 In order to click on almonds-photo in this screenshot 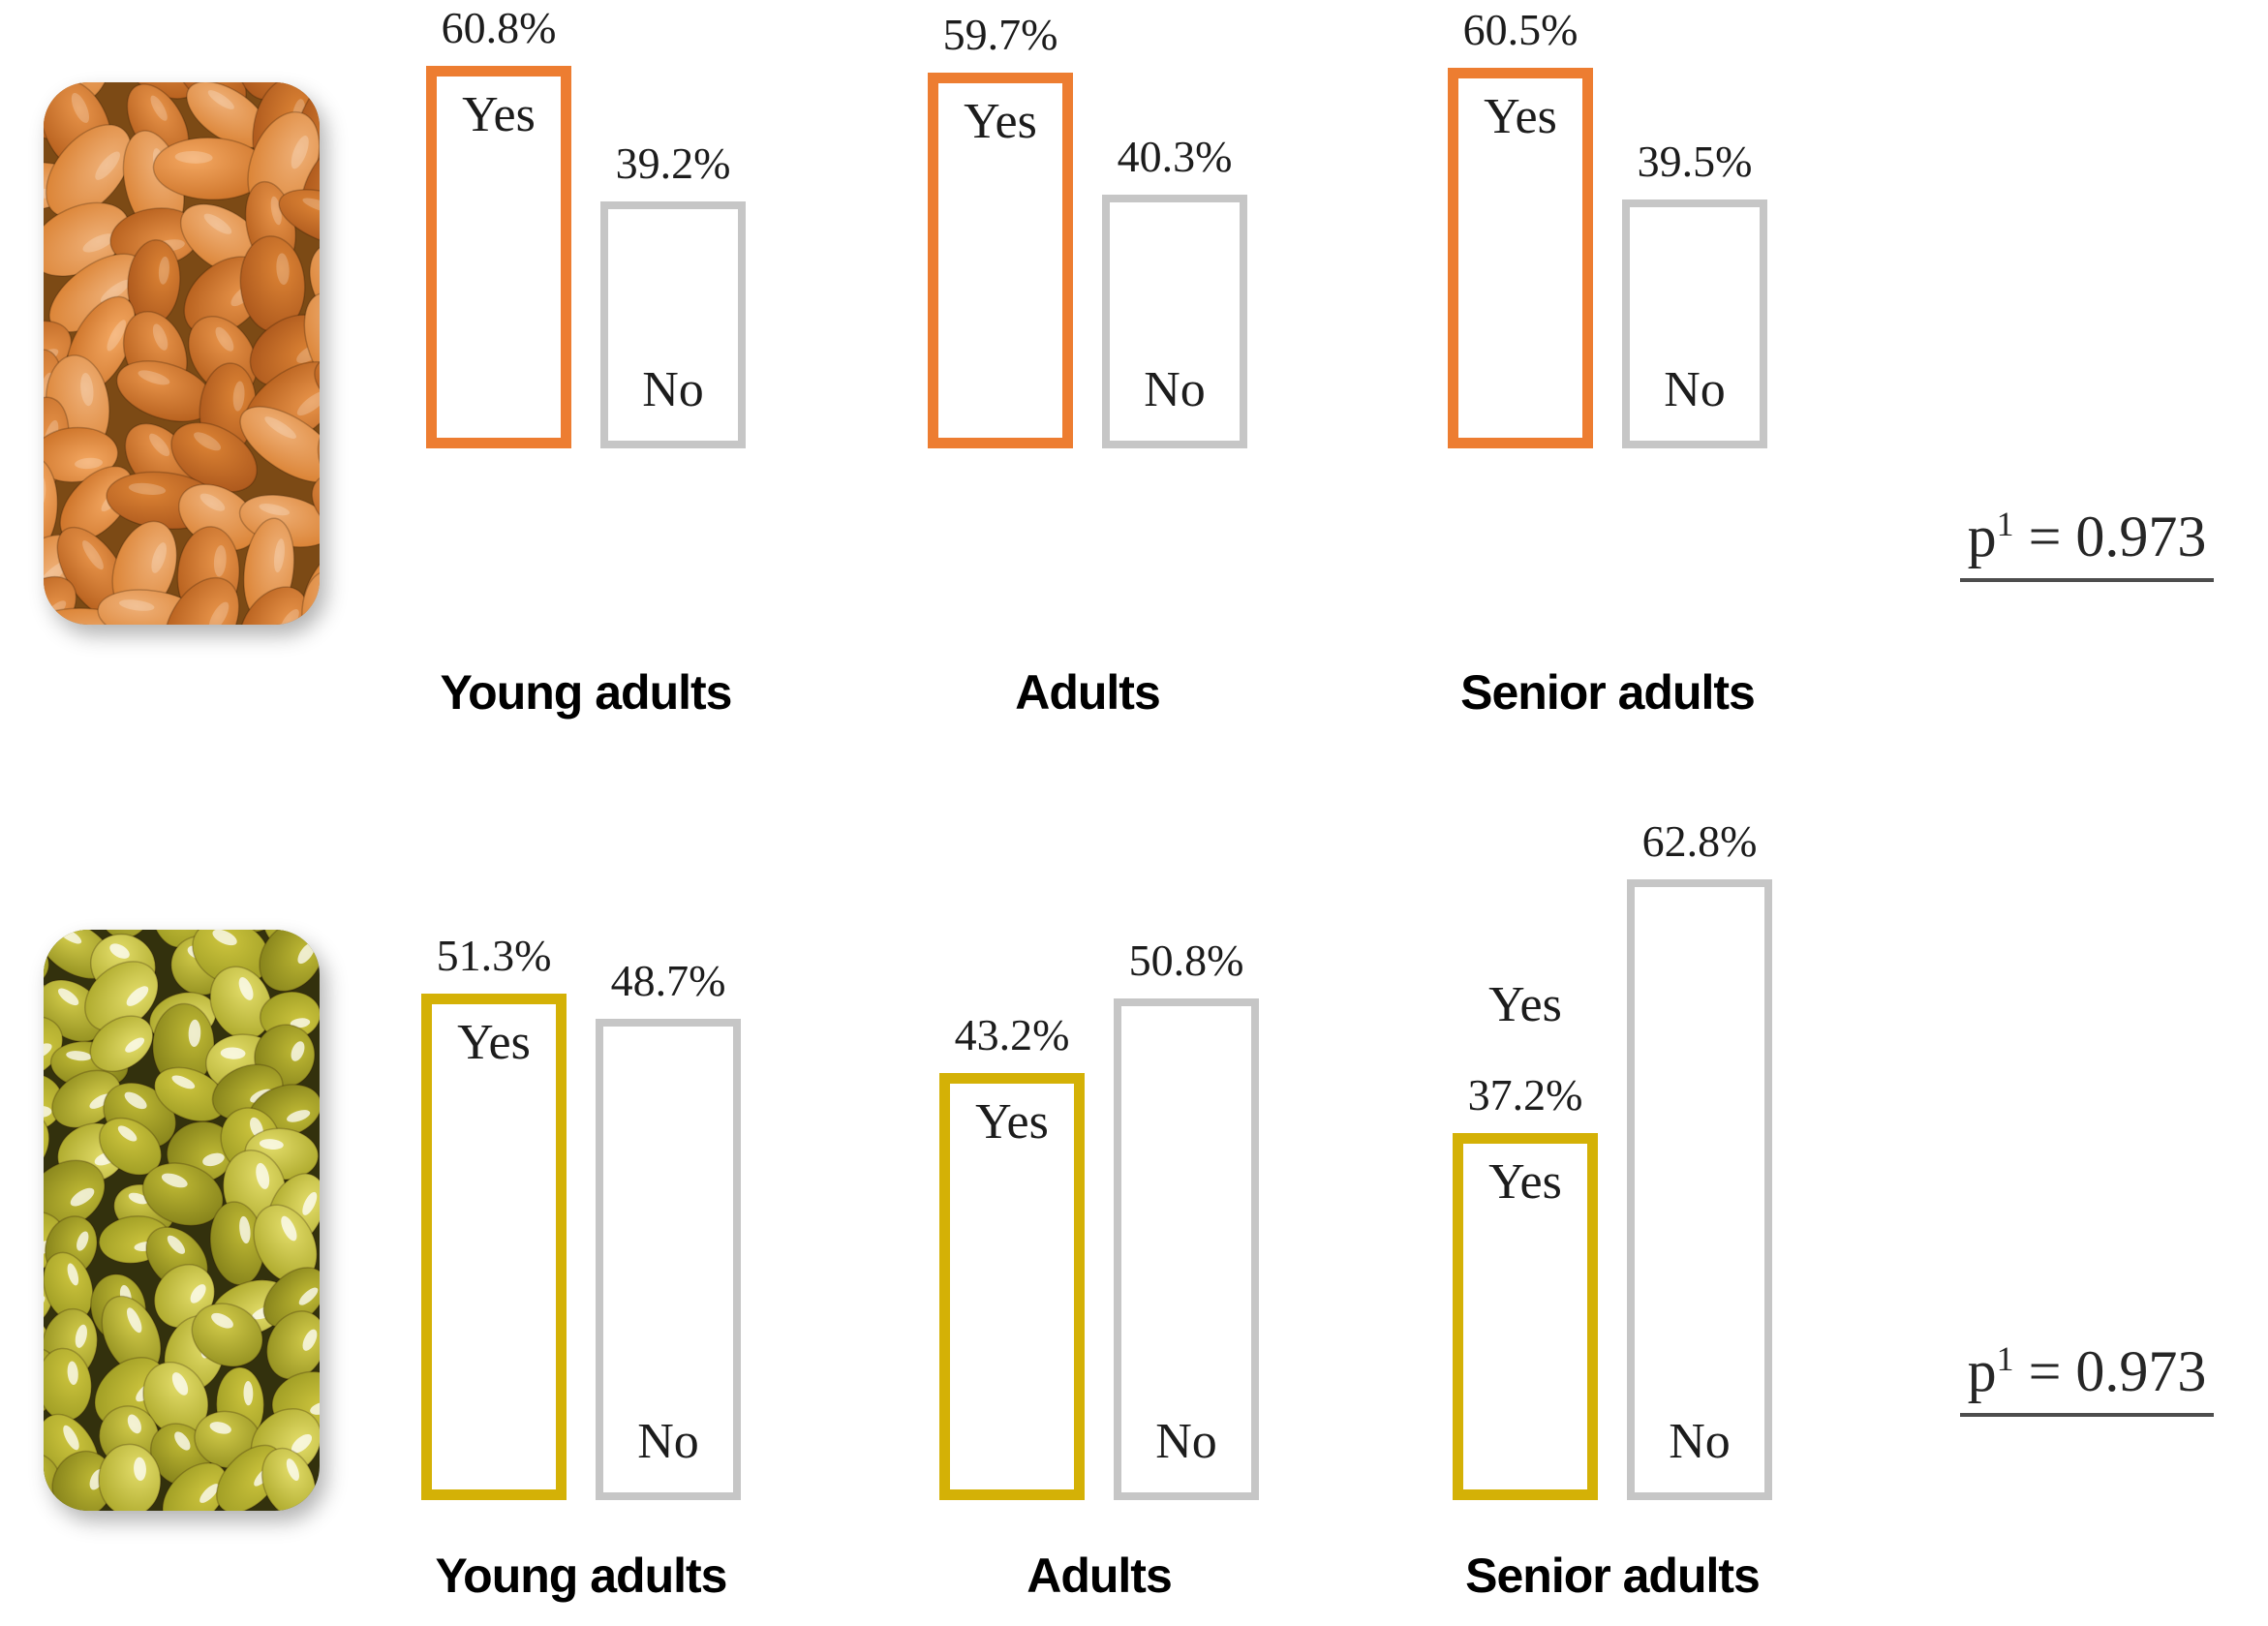, I will do `click(182, 353)`.